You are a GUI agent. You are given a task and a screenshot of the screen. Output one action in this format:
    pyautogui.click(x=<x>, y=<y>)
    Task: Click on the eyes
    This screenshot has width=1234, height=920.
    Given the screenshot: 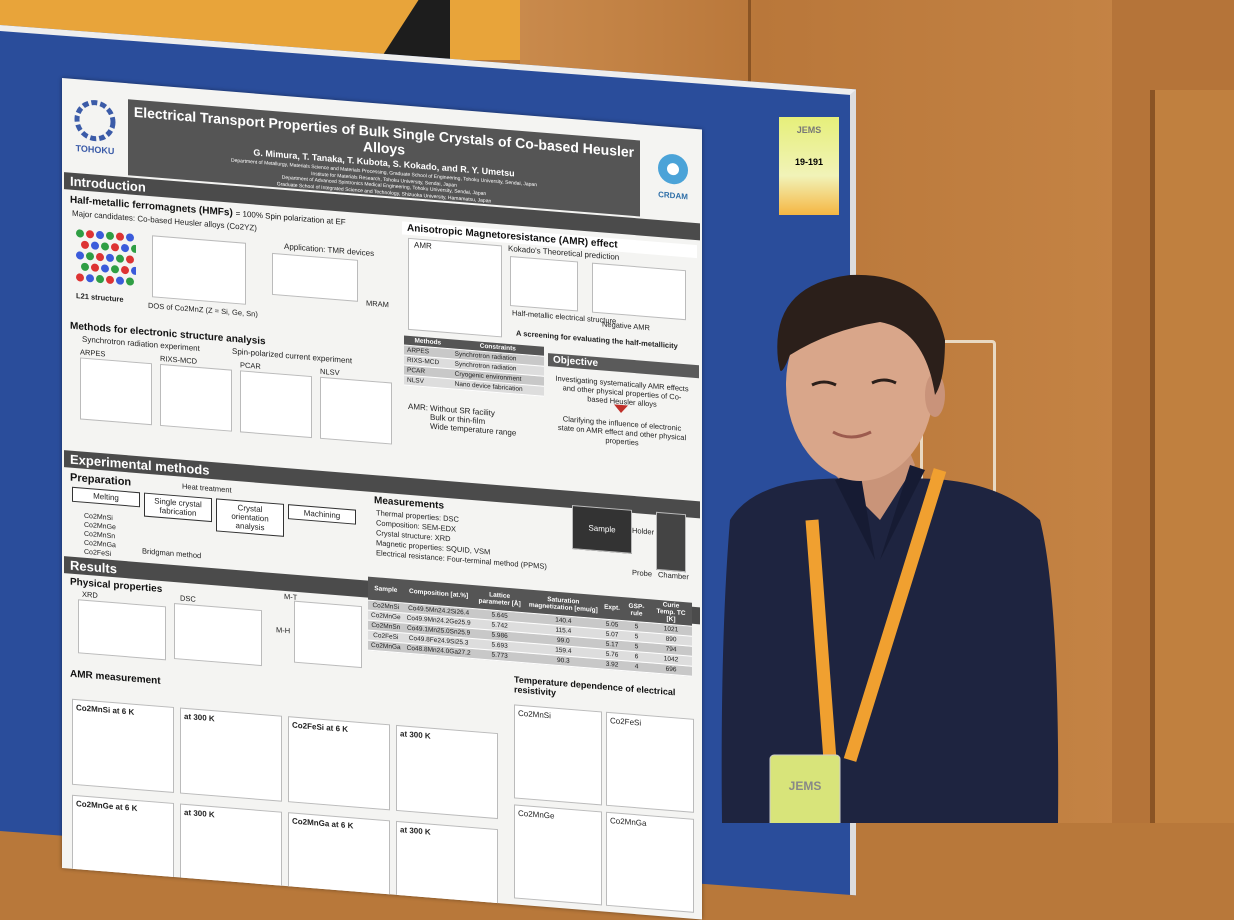 What is the action you would take?
    pyautogui.click(x=854, y=382)
    